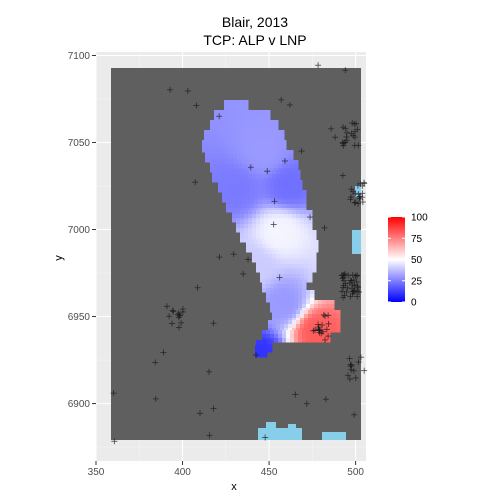  What do you see at coordinates (254, 40) in the screenshot?
I see `chart-subtitle: TCP: ALP v LNP` at bounding box center [254, 40].